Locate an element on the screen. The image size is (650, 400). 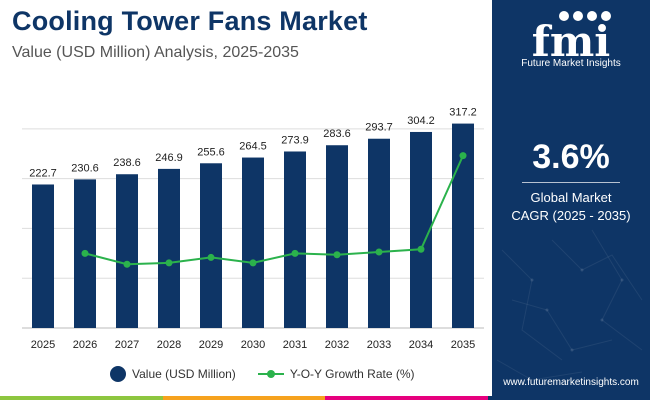
x-tick-2030: 2030 is located at coordinates (253, 345).